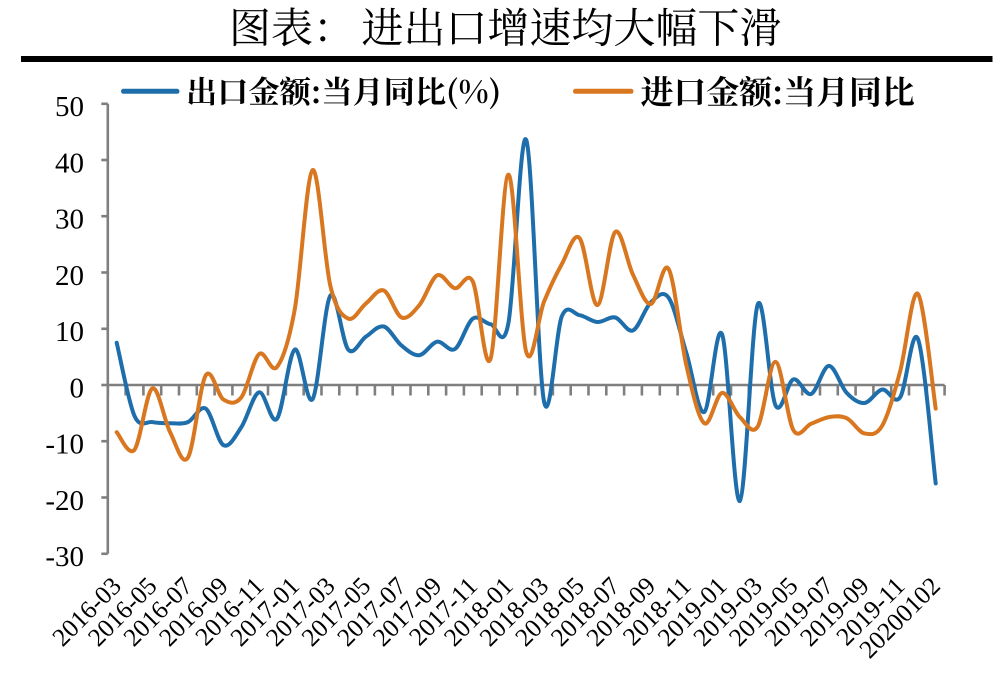  What do you see at coordinates (77, 388) in the screenshot?
I see `svg-text: 0` at bounding box center [77, 388].